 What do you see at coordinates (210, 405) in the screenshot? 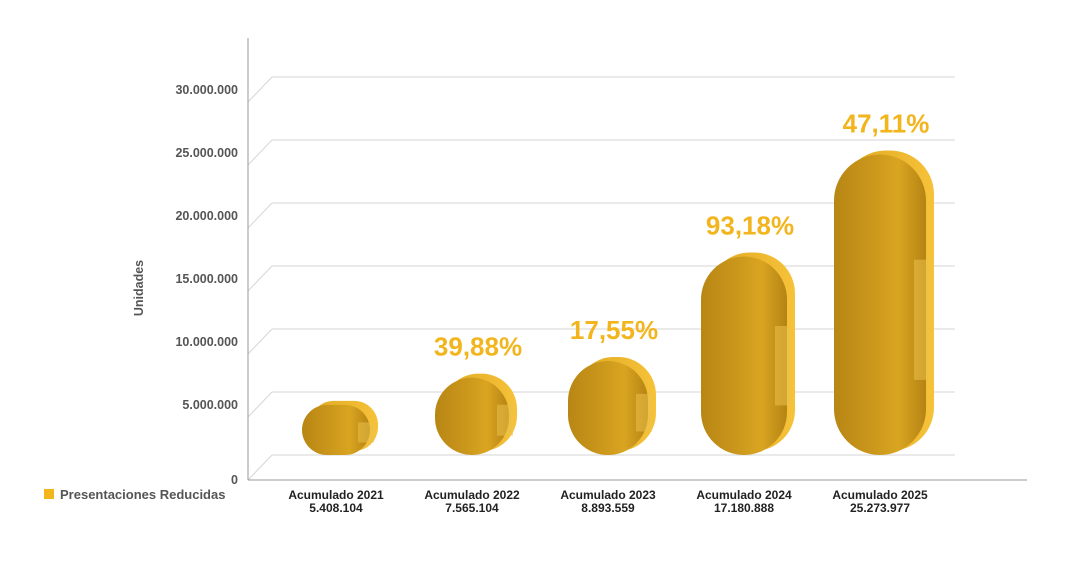
I see `y-tick-label: 5.000.000` at bounding box center [210, 405].